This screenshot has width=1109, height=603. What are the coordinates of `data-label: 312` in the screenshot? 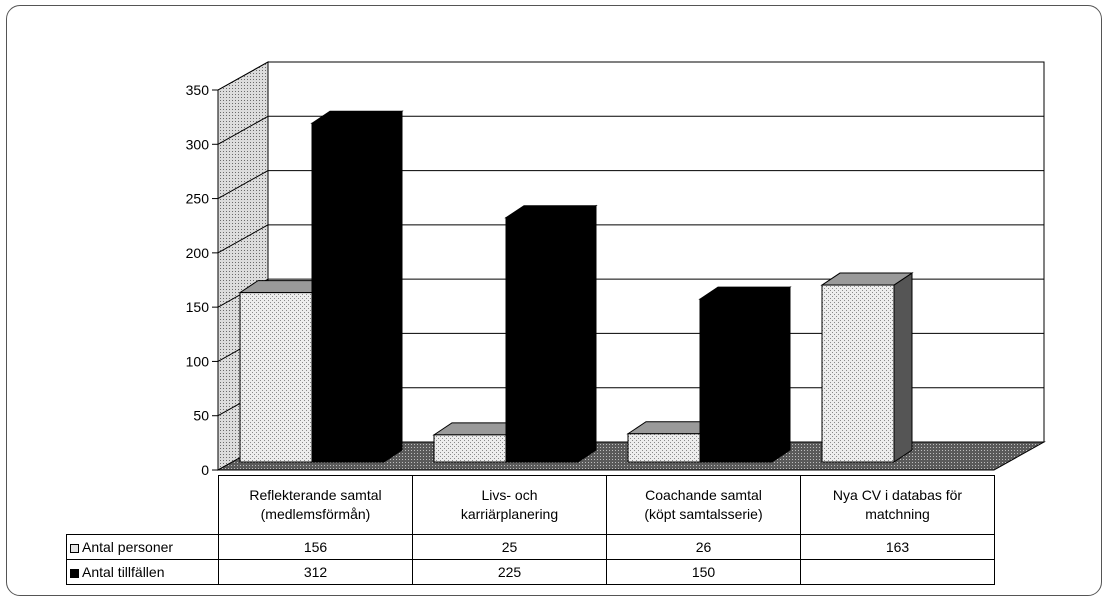 It's located at (315, 572).